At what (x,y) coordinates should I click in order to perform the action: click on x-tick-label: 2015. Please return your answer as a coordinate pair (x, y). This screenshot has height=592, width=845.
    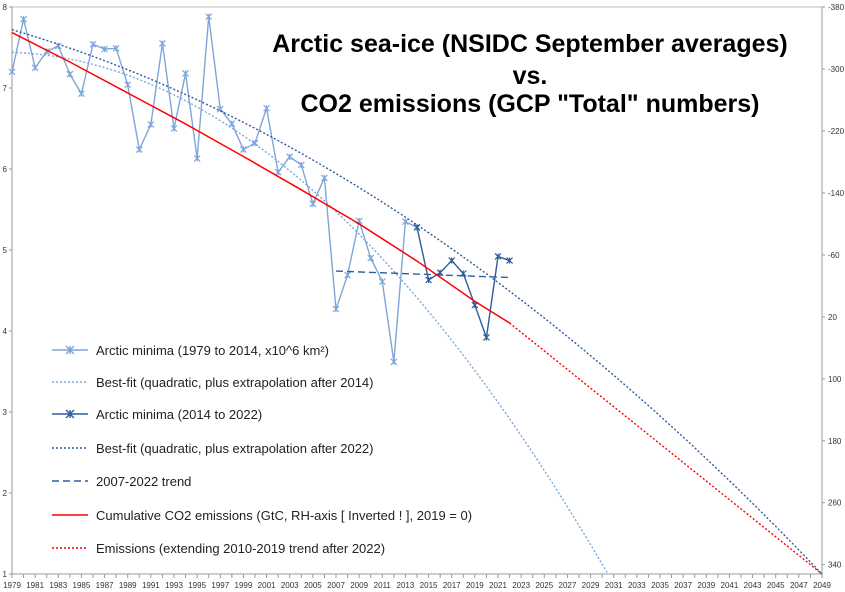
    Looking at the image, I should click on (429, 585).